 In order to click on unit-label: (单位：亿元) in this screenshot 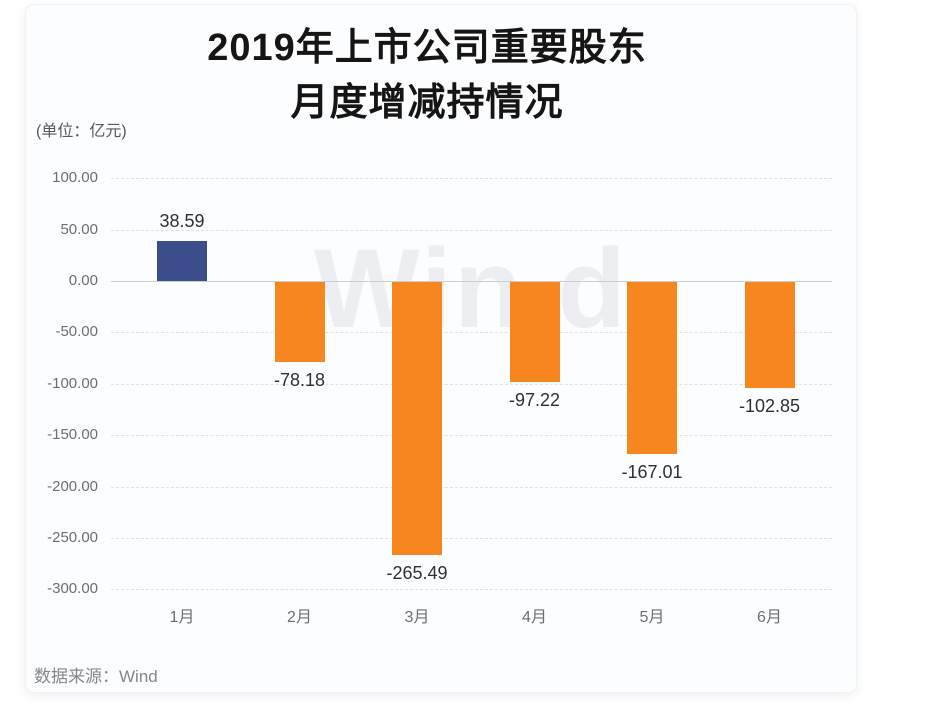, I will do `click(81, 131)`.